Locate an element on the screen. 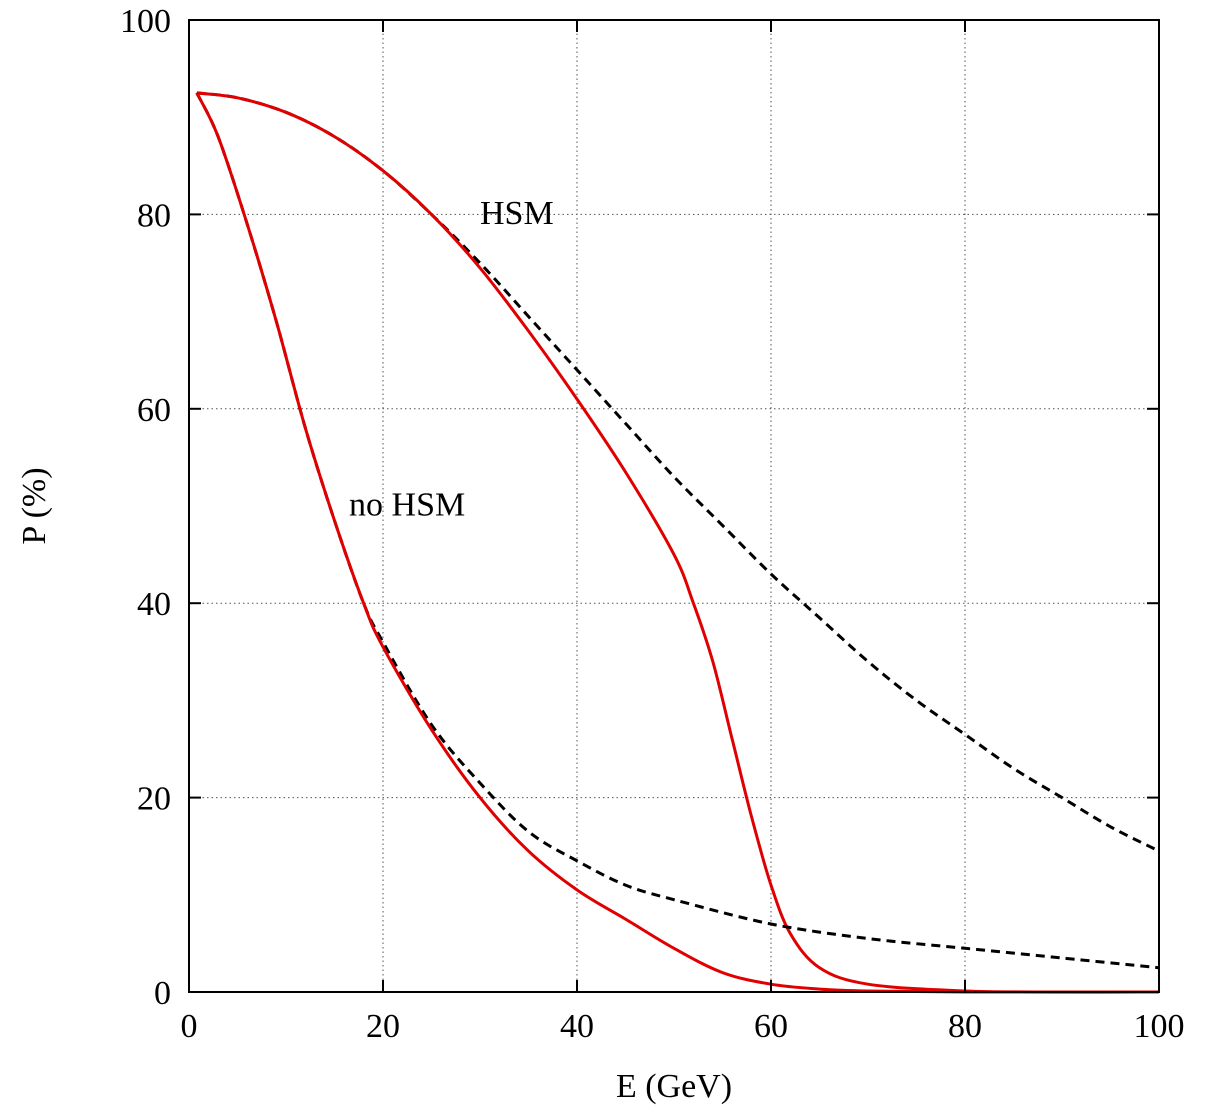 The width and height of the screenshot is (1206, 1116). annotations: HSM no HSM is located at coordinates (451, 359).